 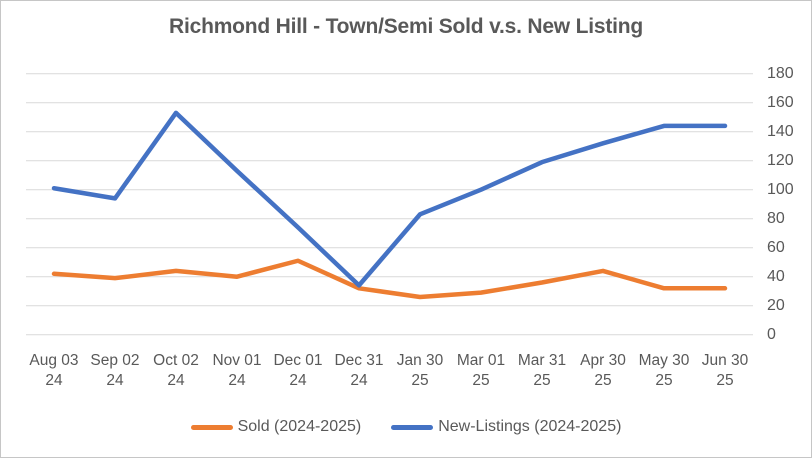 I want to click on sold-series-line, so click(x=389, y=279).